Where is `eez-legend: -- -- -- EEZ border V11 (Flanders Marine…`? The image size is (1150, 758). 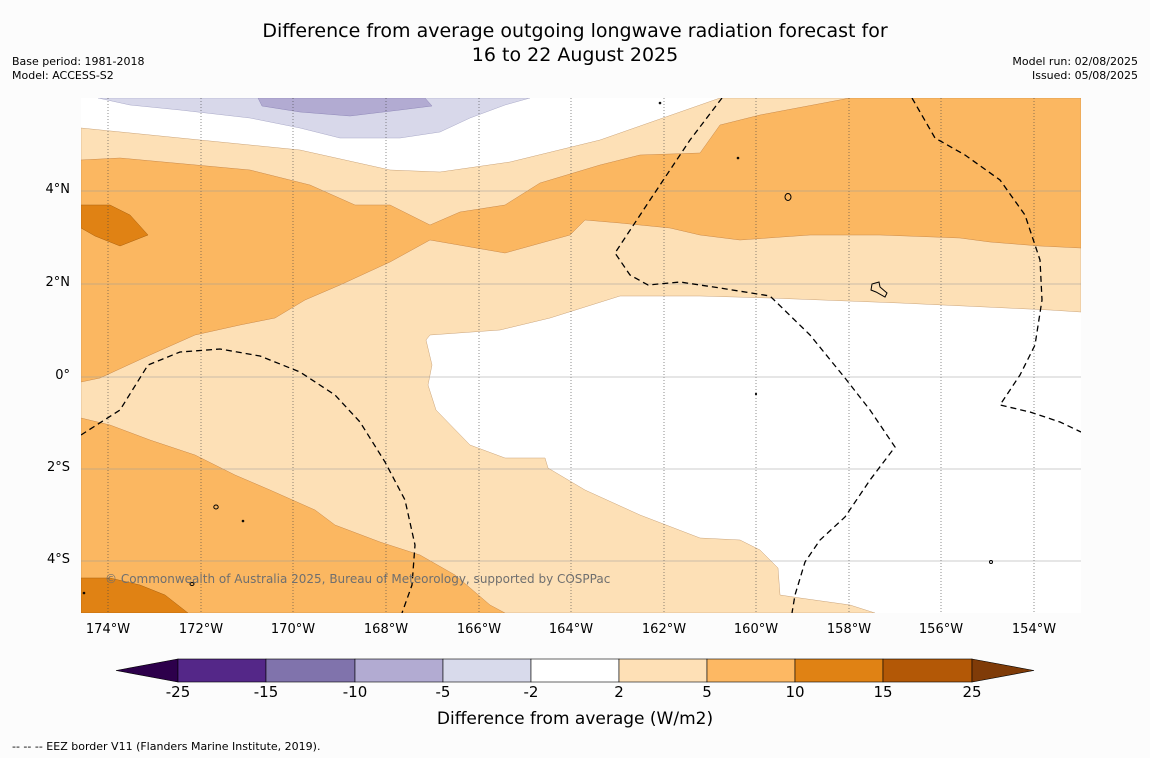 eez-legend: -- -- -- EEZ border V11 (Flanders Marine… is located at coordinates (166, 746).